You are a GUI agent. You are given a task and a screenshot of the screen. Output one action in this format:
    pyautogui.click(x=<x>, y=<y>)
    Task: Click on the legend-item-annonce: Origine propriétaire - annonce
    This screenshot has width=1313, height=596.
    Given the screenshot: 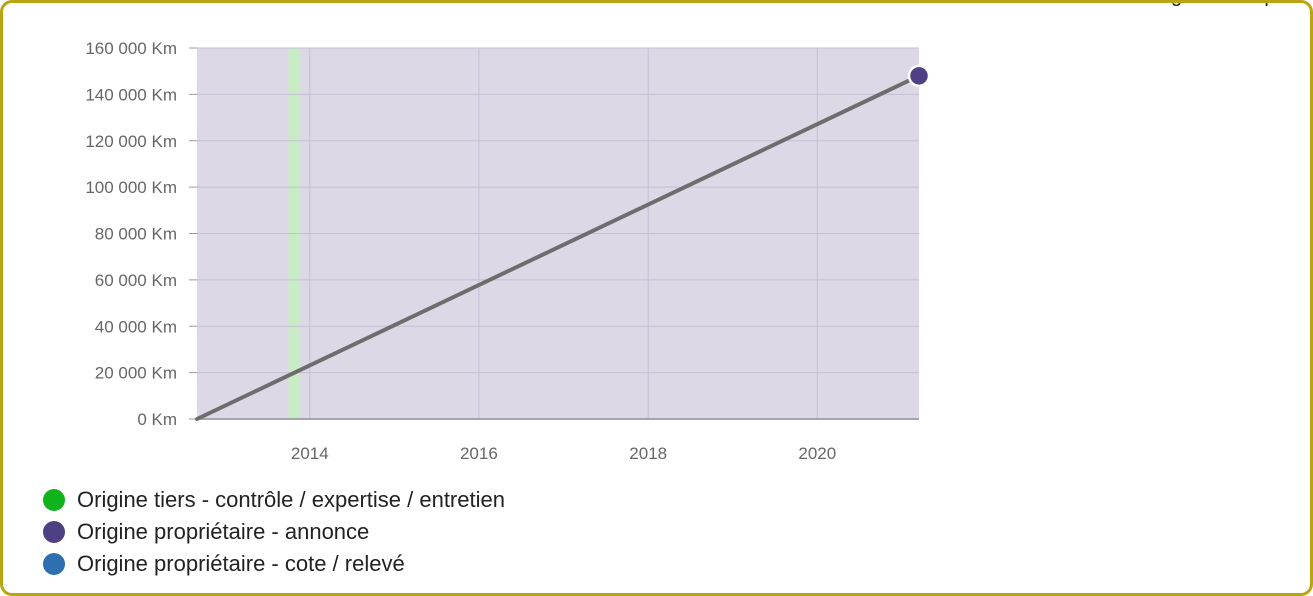 What is the action you would take?
    pyautogui.click(x=274, y=532)
    